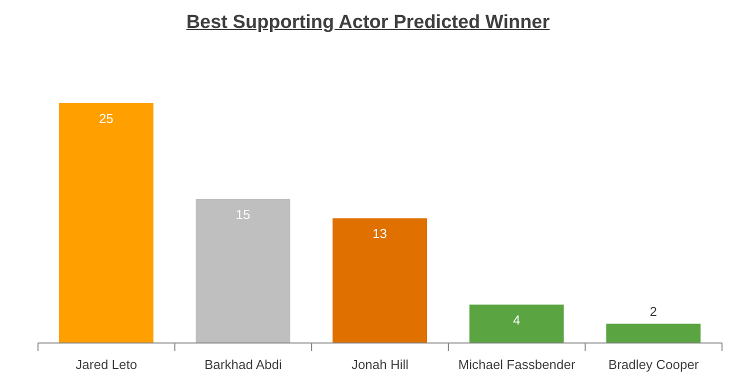 This screenshot has height=380, width=736. I want to click on data-label: 15, so click(243, 214).